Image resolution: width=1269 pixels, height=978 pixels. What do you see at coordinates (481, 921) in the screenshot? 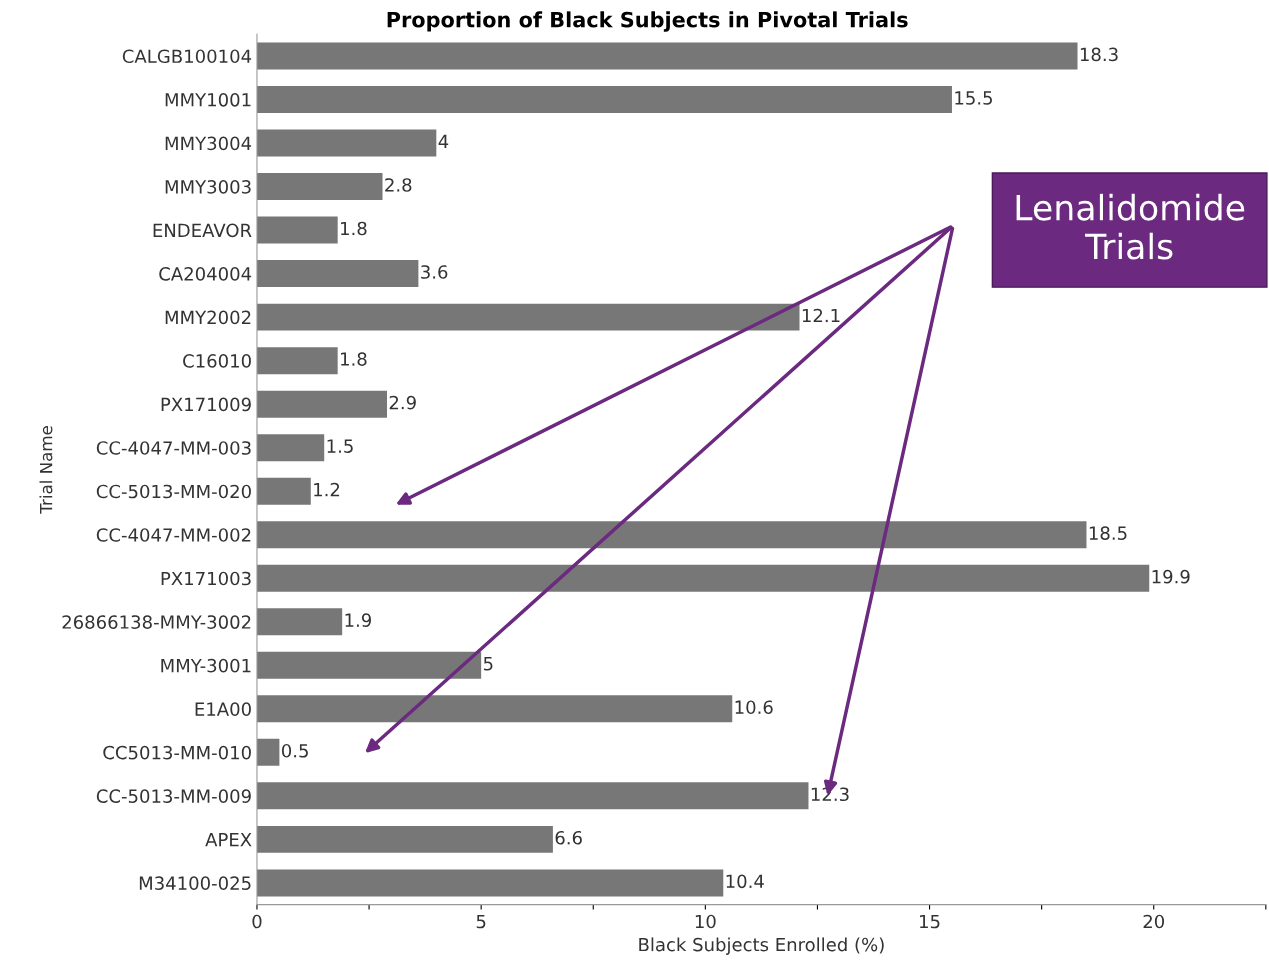
I see `x-tick-label: 5` at bounding box center [481, 921].